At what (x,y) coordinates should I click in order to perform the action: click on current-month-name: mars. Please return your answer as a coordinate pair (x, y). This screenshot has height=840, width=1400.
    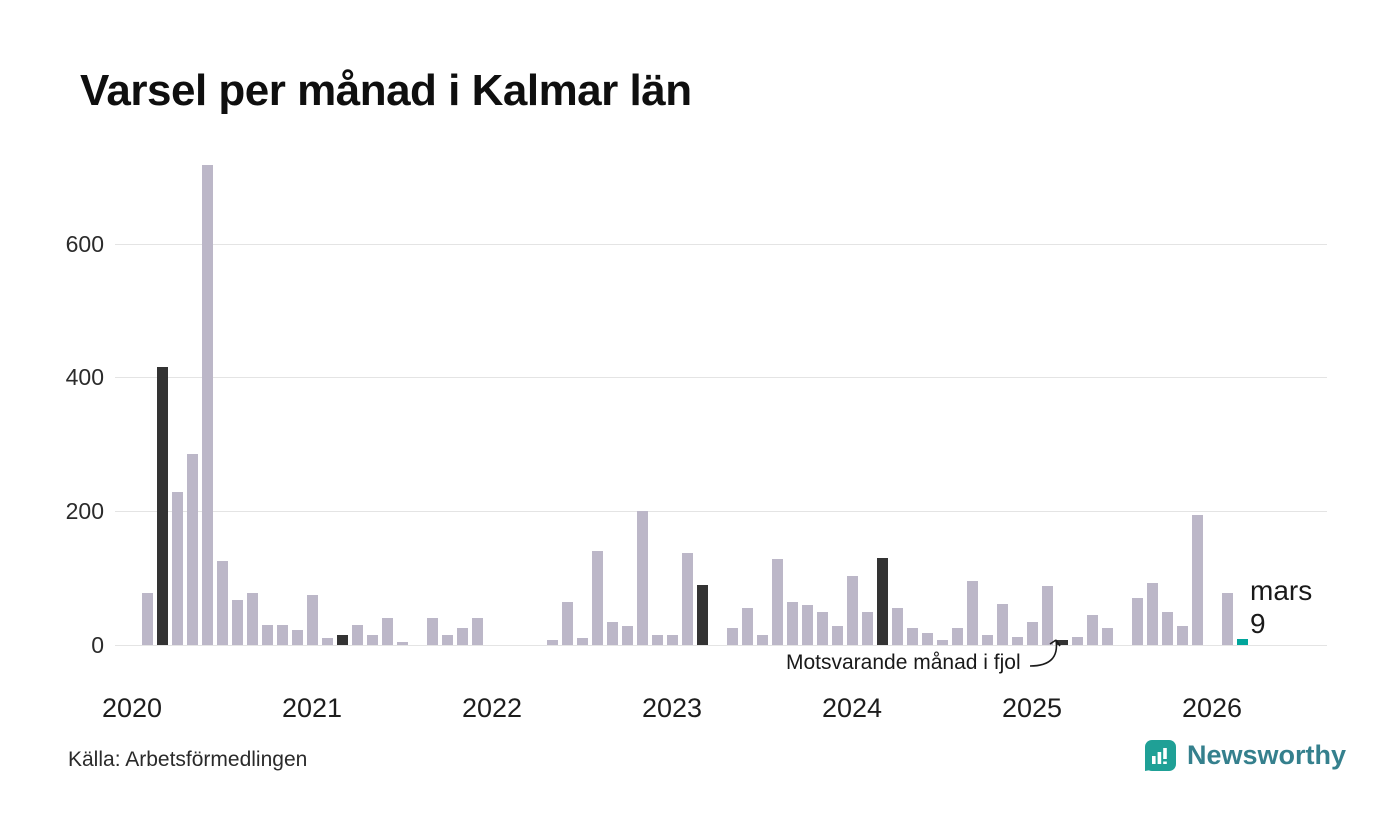
    Looking at the image, I should click on (1281, 590).